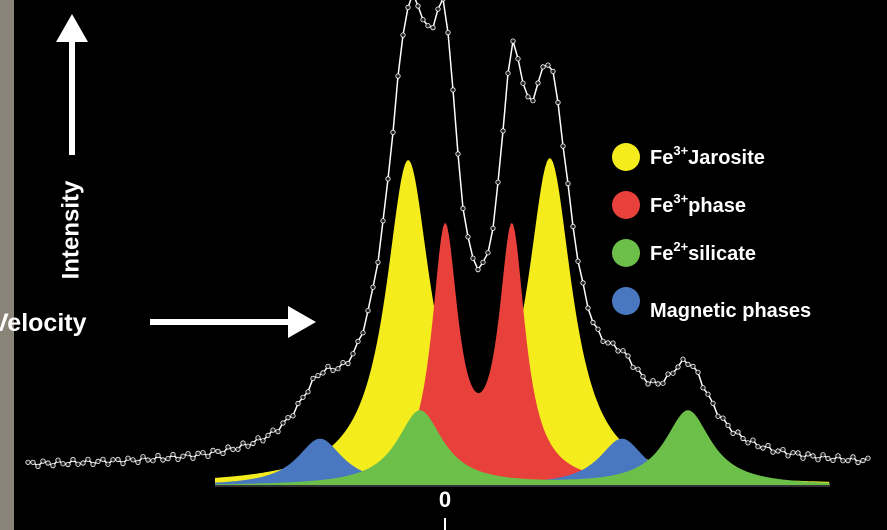 The height and width of the screenshot is (530, 887). I want to click on zero-label: 0, so click(445, 499).